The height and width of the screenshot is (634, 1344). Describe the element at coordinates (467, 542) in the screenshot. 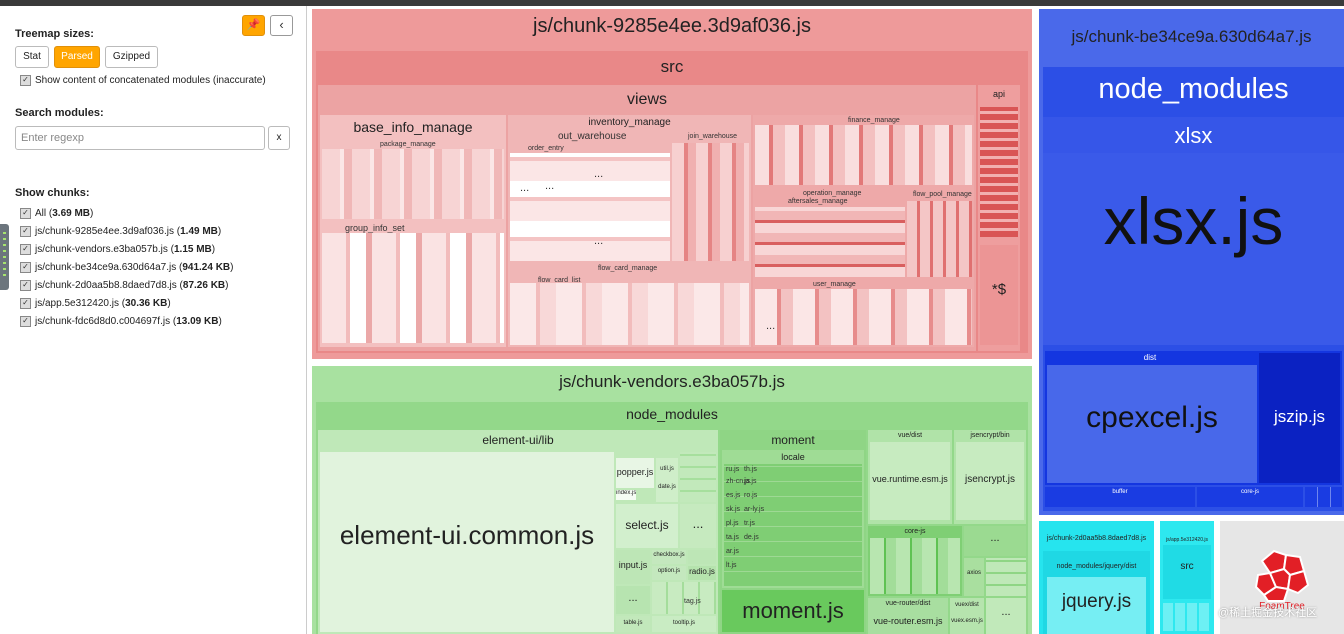

I see `treemap-element-ui-common: element-ui.common.js` at that location.